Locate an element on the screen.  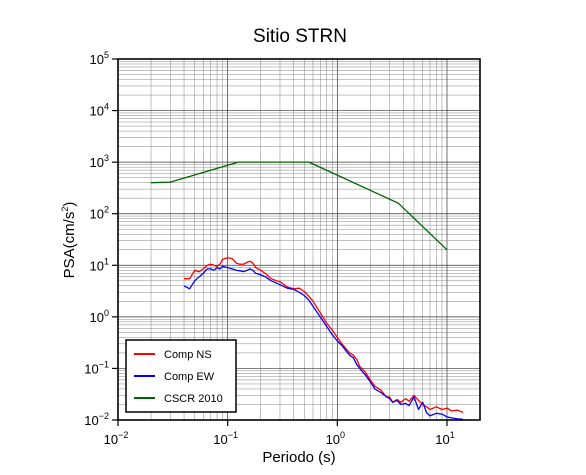
y-tick-label: 10⁰ is located at coordinates (99, 316).